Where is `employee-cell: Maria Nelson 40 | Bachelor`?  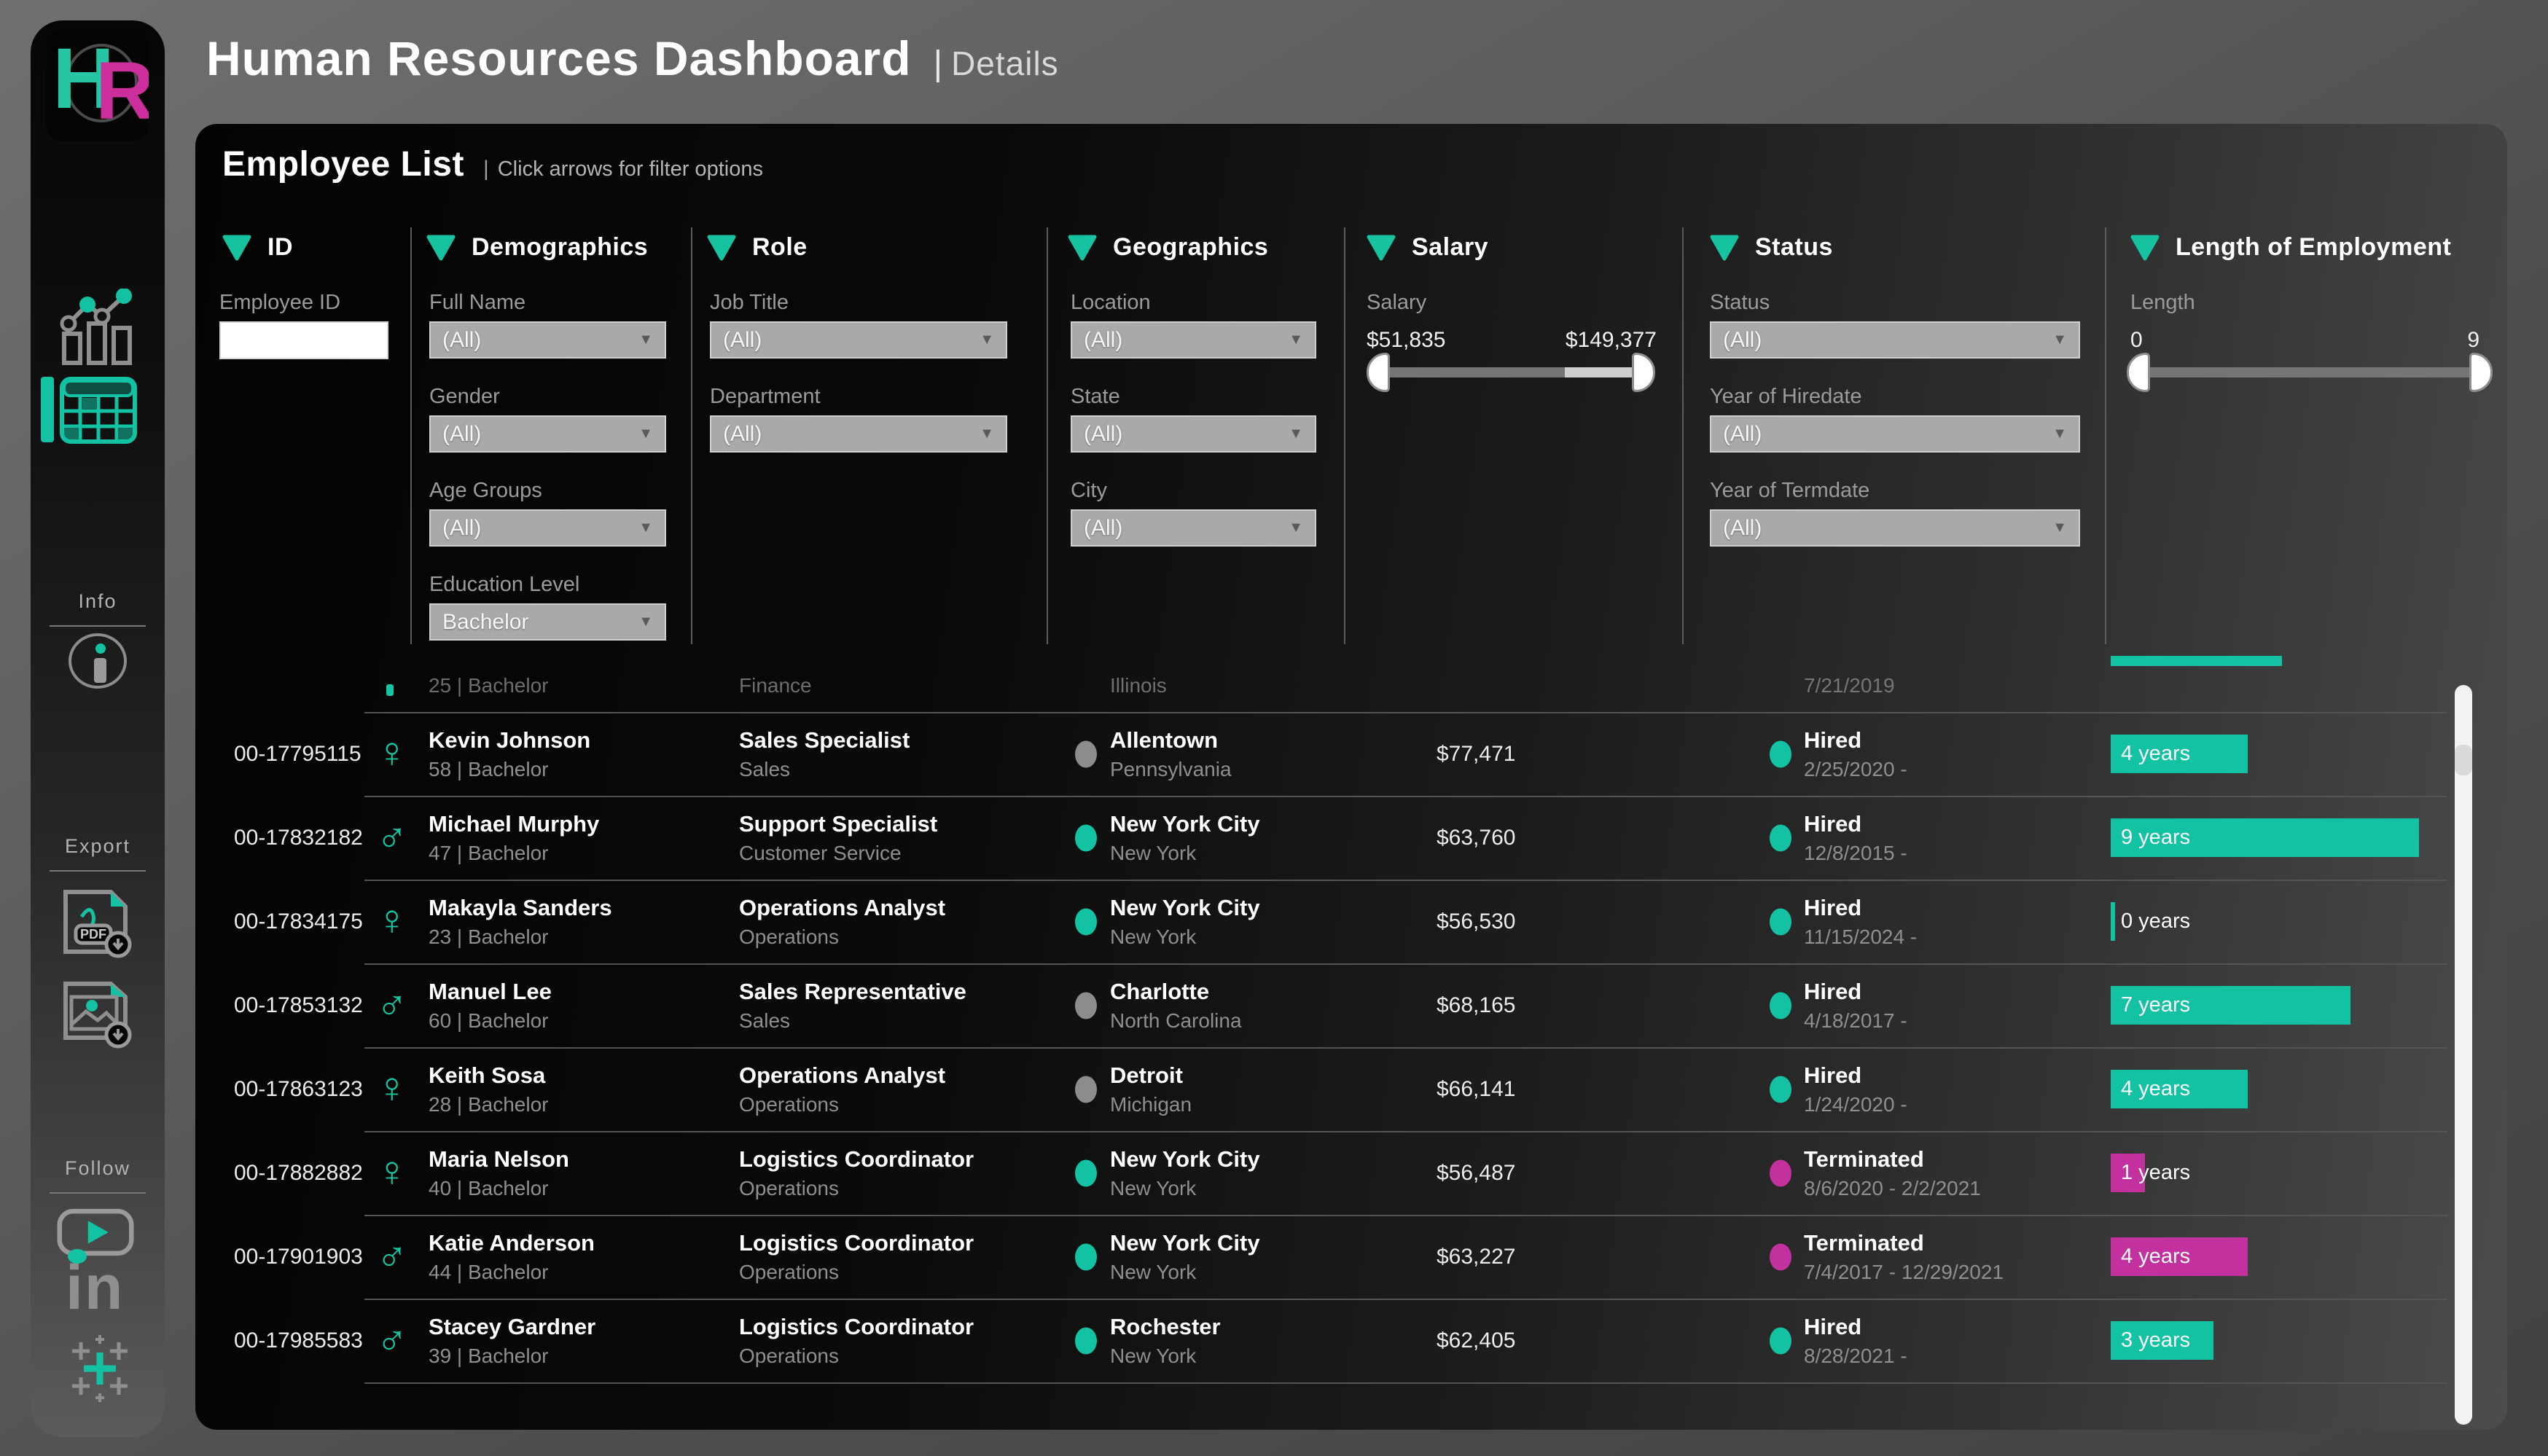 employee-cell: Maria Nelson 40 | Bachelor is located at coordinates (499, 1173).